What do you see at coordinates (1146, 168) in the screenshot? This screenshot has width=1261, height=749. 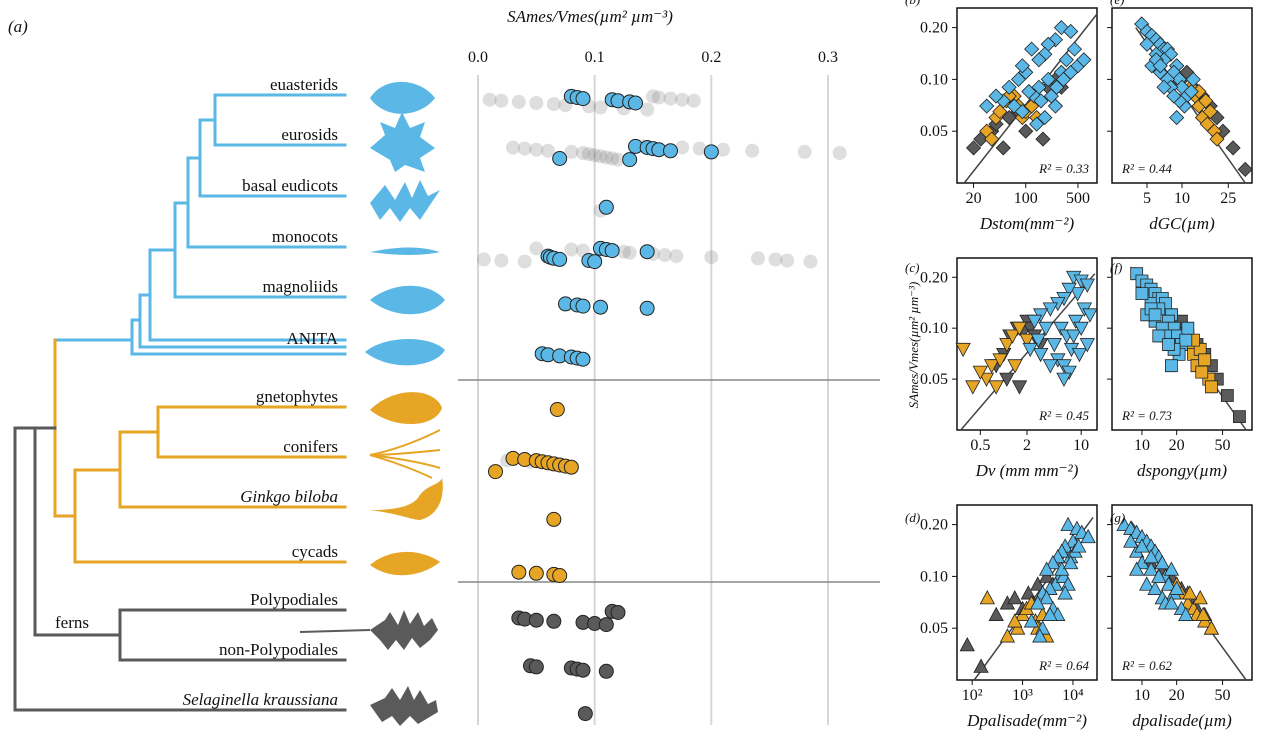 I see `r-squared-label: R² = 0.44` at bounding box center [1146, 168].